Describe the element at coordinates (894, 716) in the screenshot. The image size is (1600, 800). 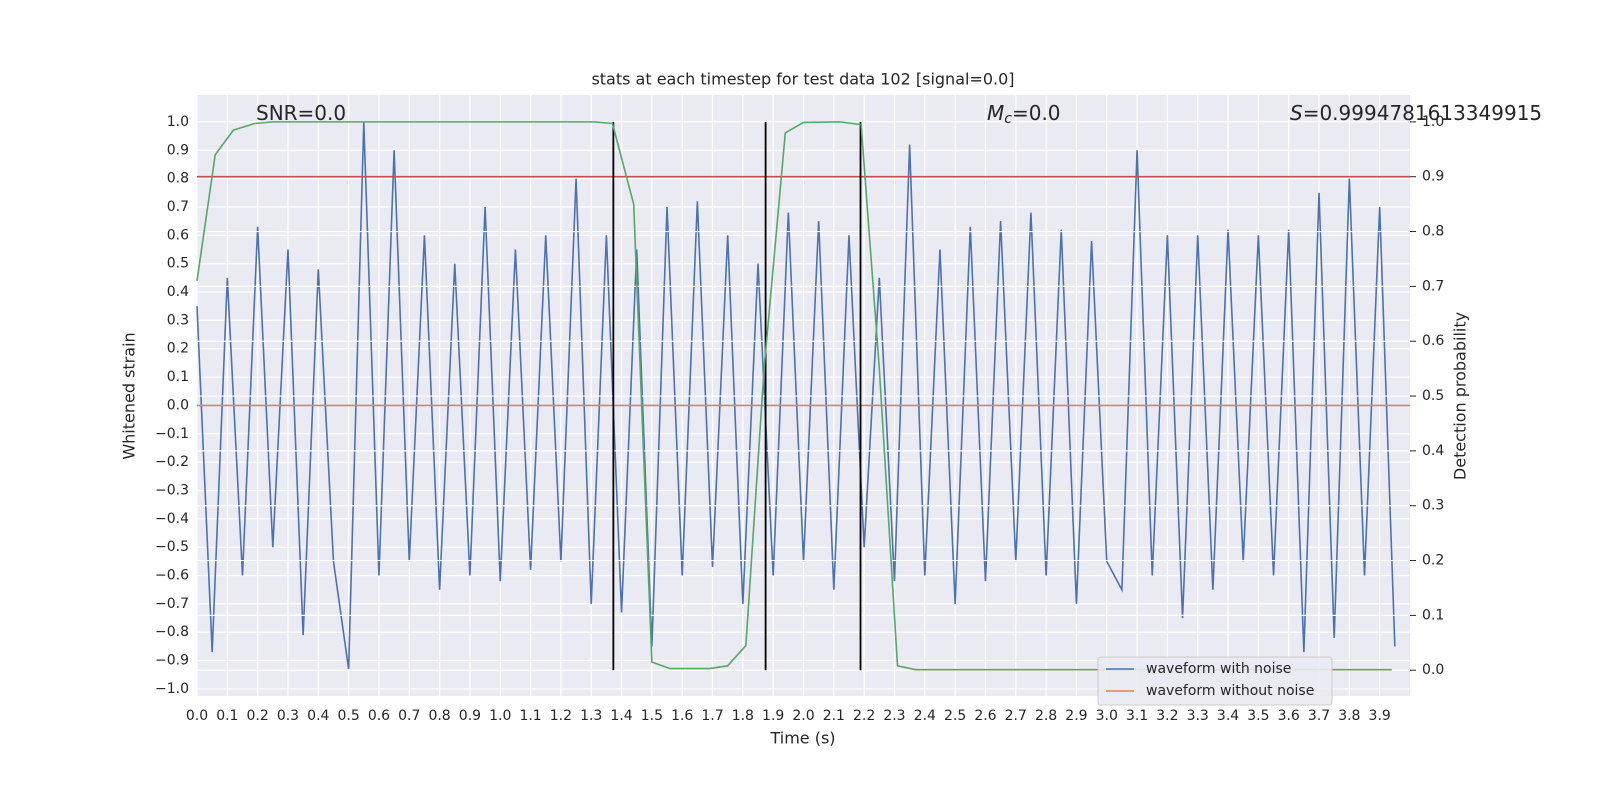
I see `x-tick-label: 2.3` at that location.